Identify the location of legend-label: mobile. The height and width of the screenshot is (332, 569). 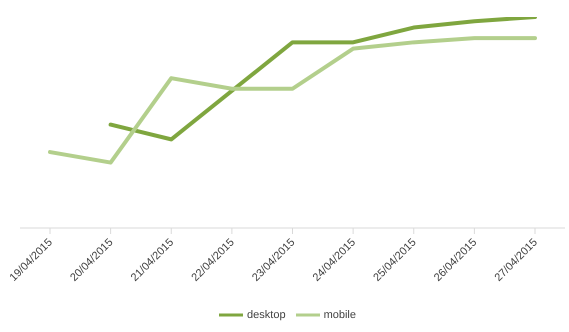
(340, 314).